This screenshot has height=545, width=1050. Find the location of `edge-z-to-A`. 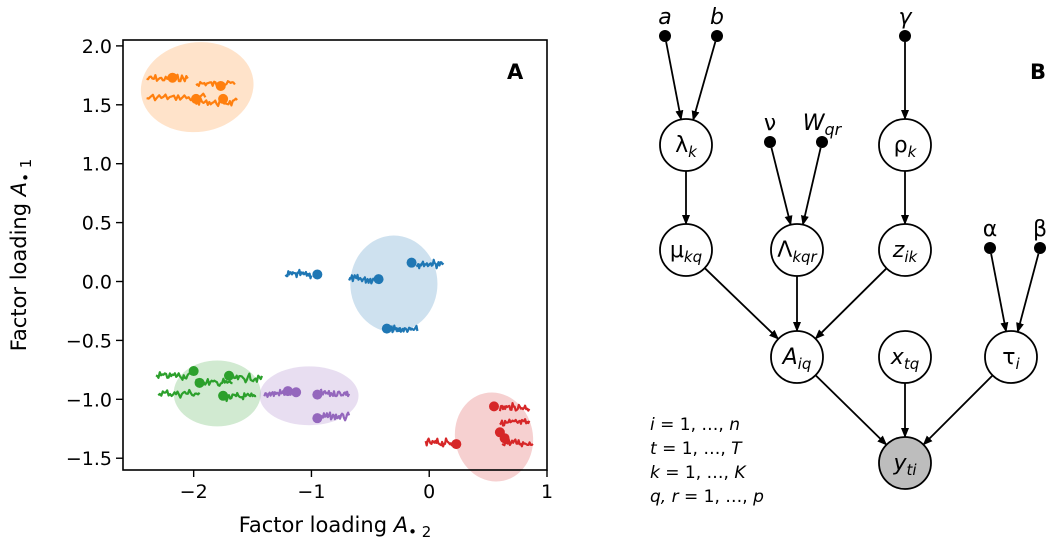

edge-z-to-A is located at coordinates (851, 303).